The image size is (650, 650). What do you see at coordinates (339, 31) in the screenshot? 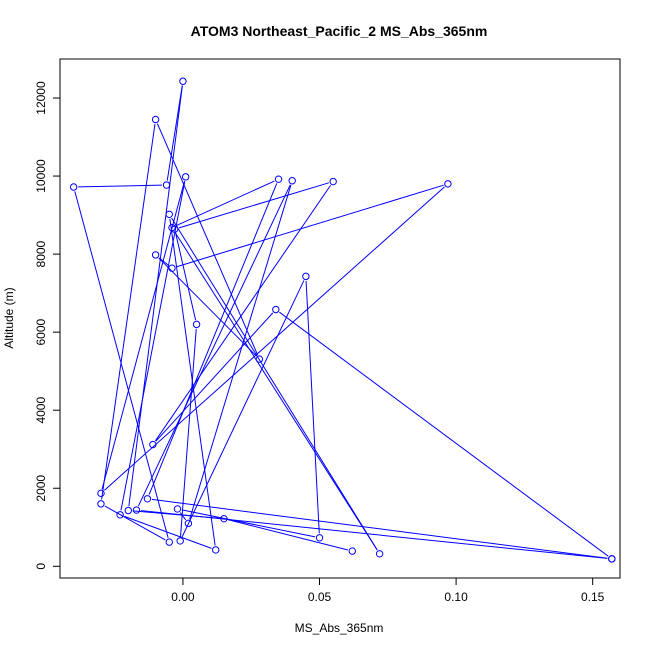
I see `chart-title: ATOM3 Northeast_Pacific_2 MS_Abs_365nm` at bounding box center [339, 31].